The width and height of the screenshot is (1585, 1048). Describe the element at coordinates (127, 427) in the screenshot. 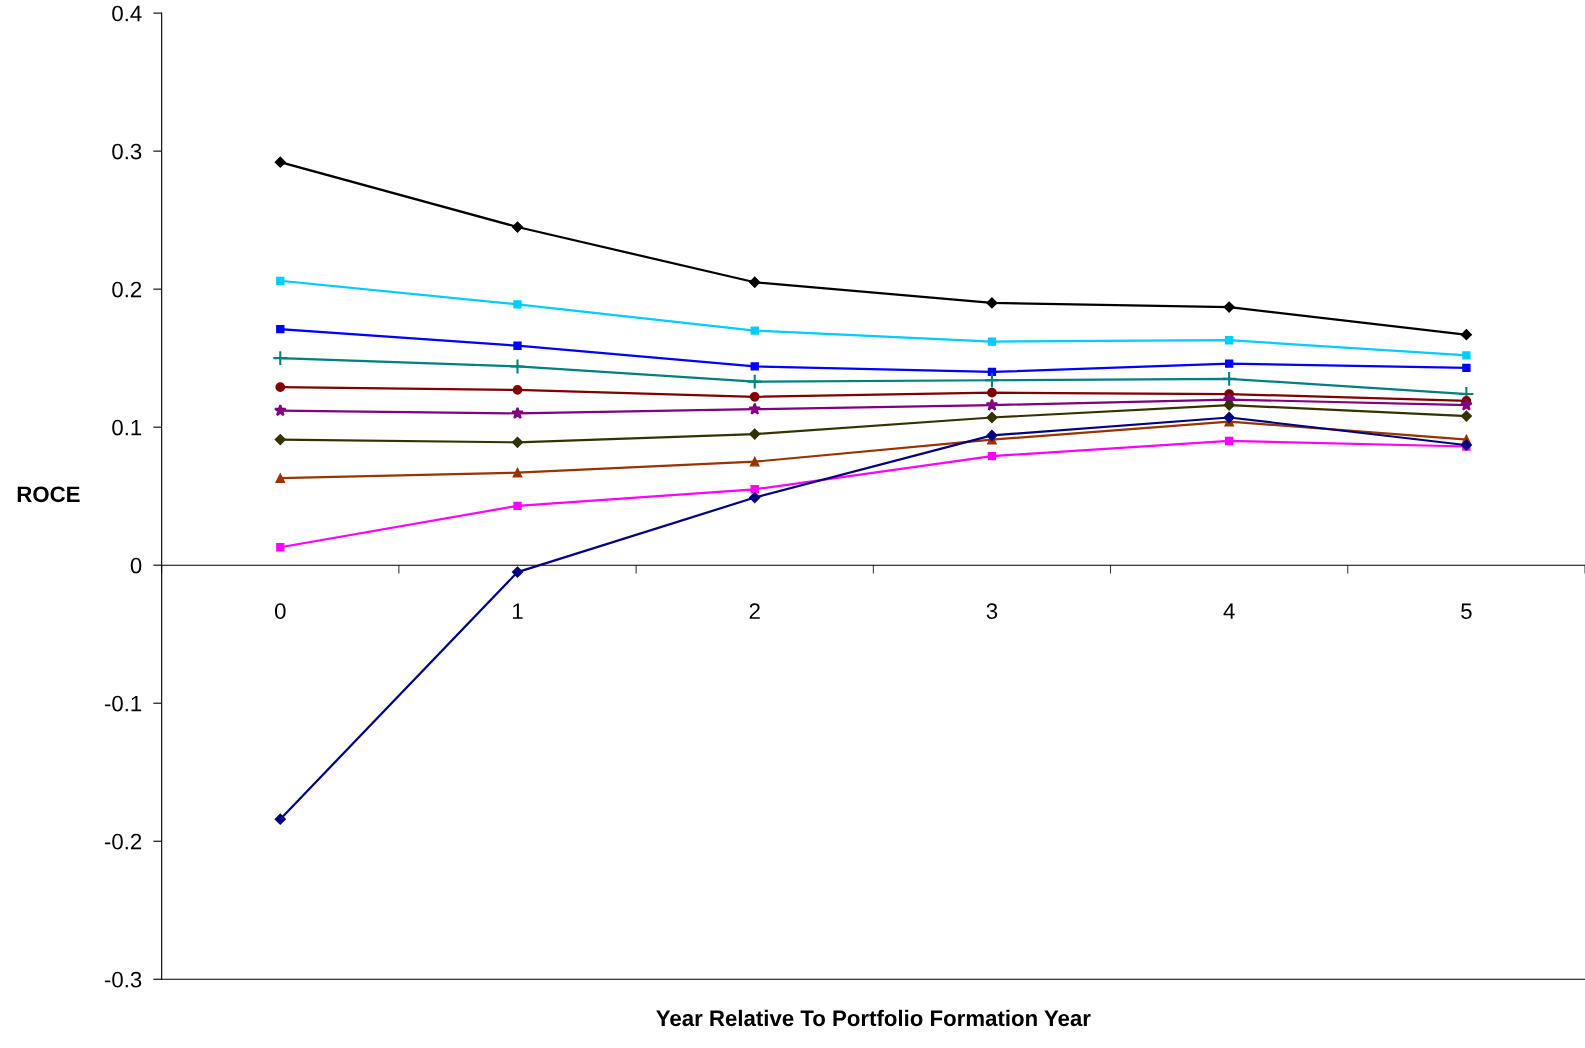

I see `y-tick-label: 0.1` at that location.